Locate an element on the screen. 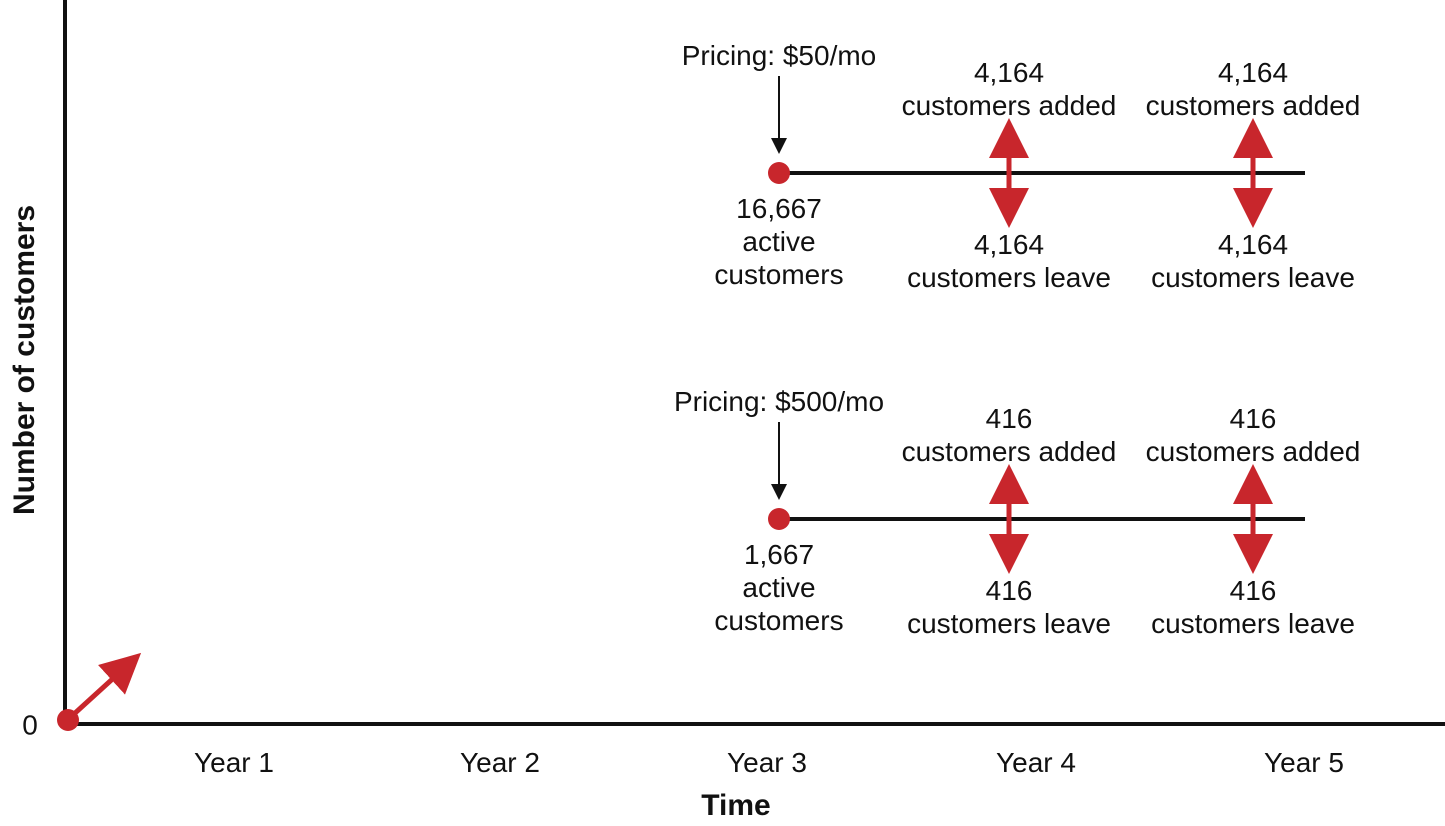 Image resolution: width=1445 pixels, height=826 pixels. start-value-500: 1,667 is located at coordinates (779, 554).